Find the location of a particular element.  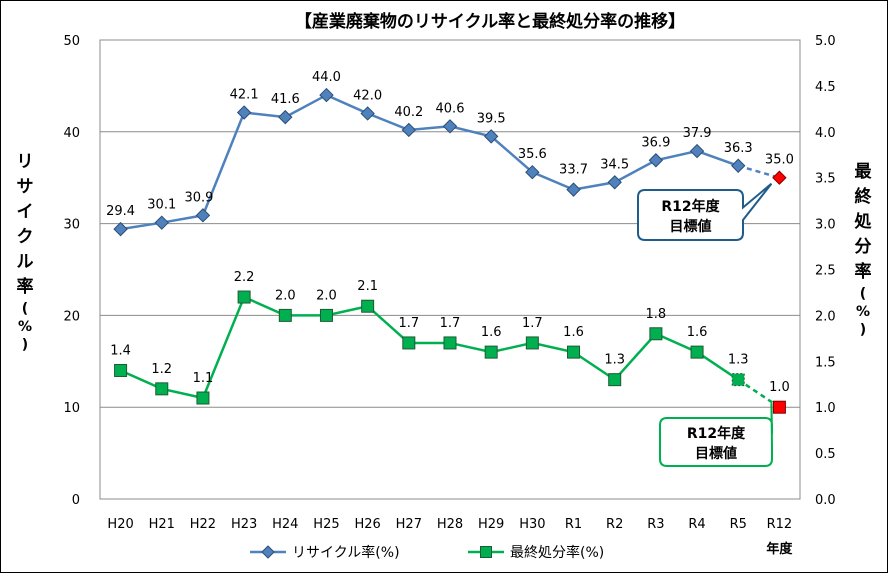

data-label-recycling: 41.6 is located at coordinates (285, 99).